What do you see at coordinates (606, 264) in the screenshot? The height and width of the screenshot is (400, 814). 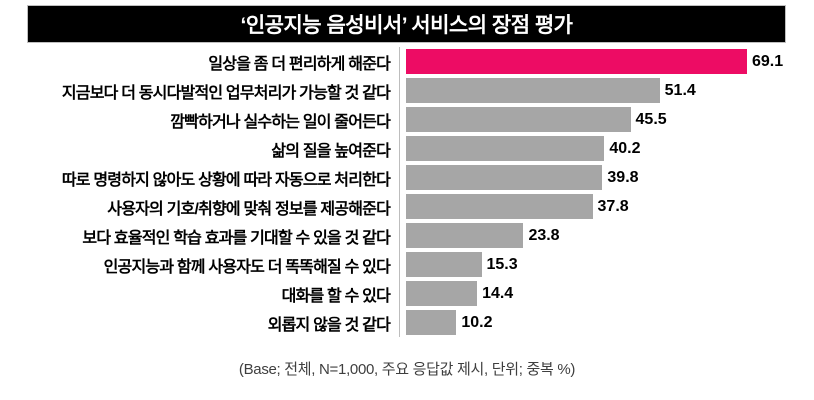 I see `bar-zone: 15.3` at bounding box center [606, 264].